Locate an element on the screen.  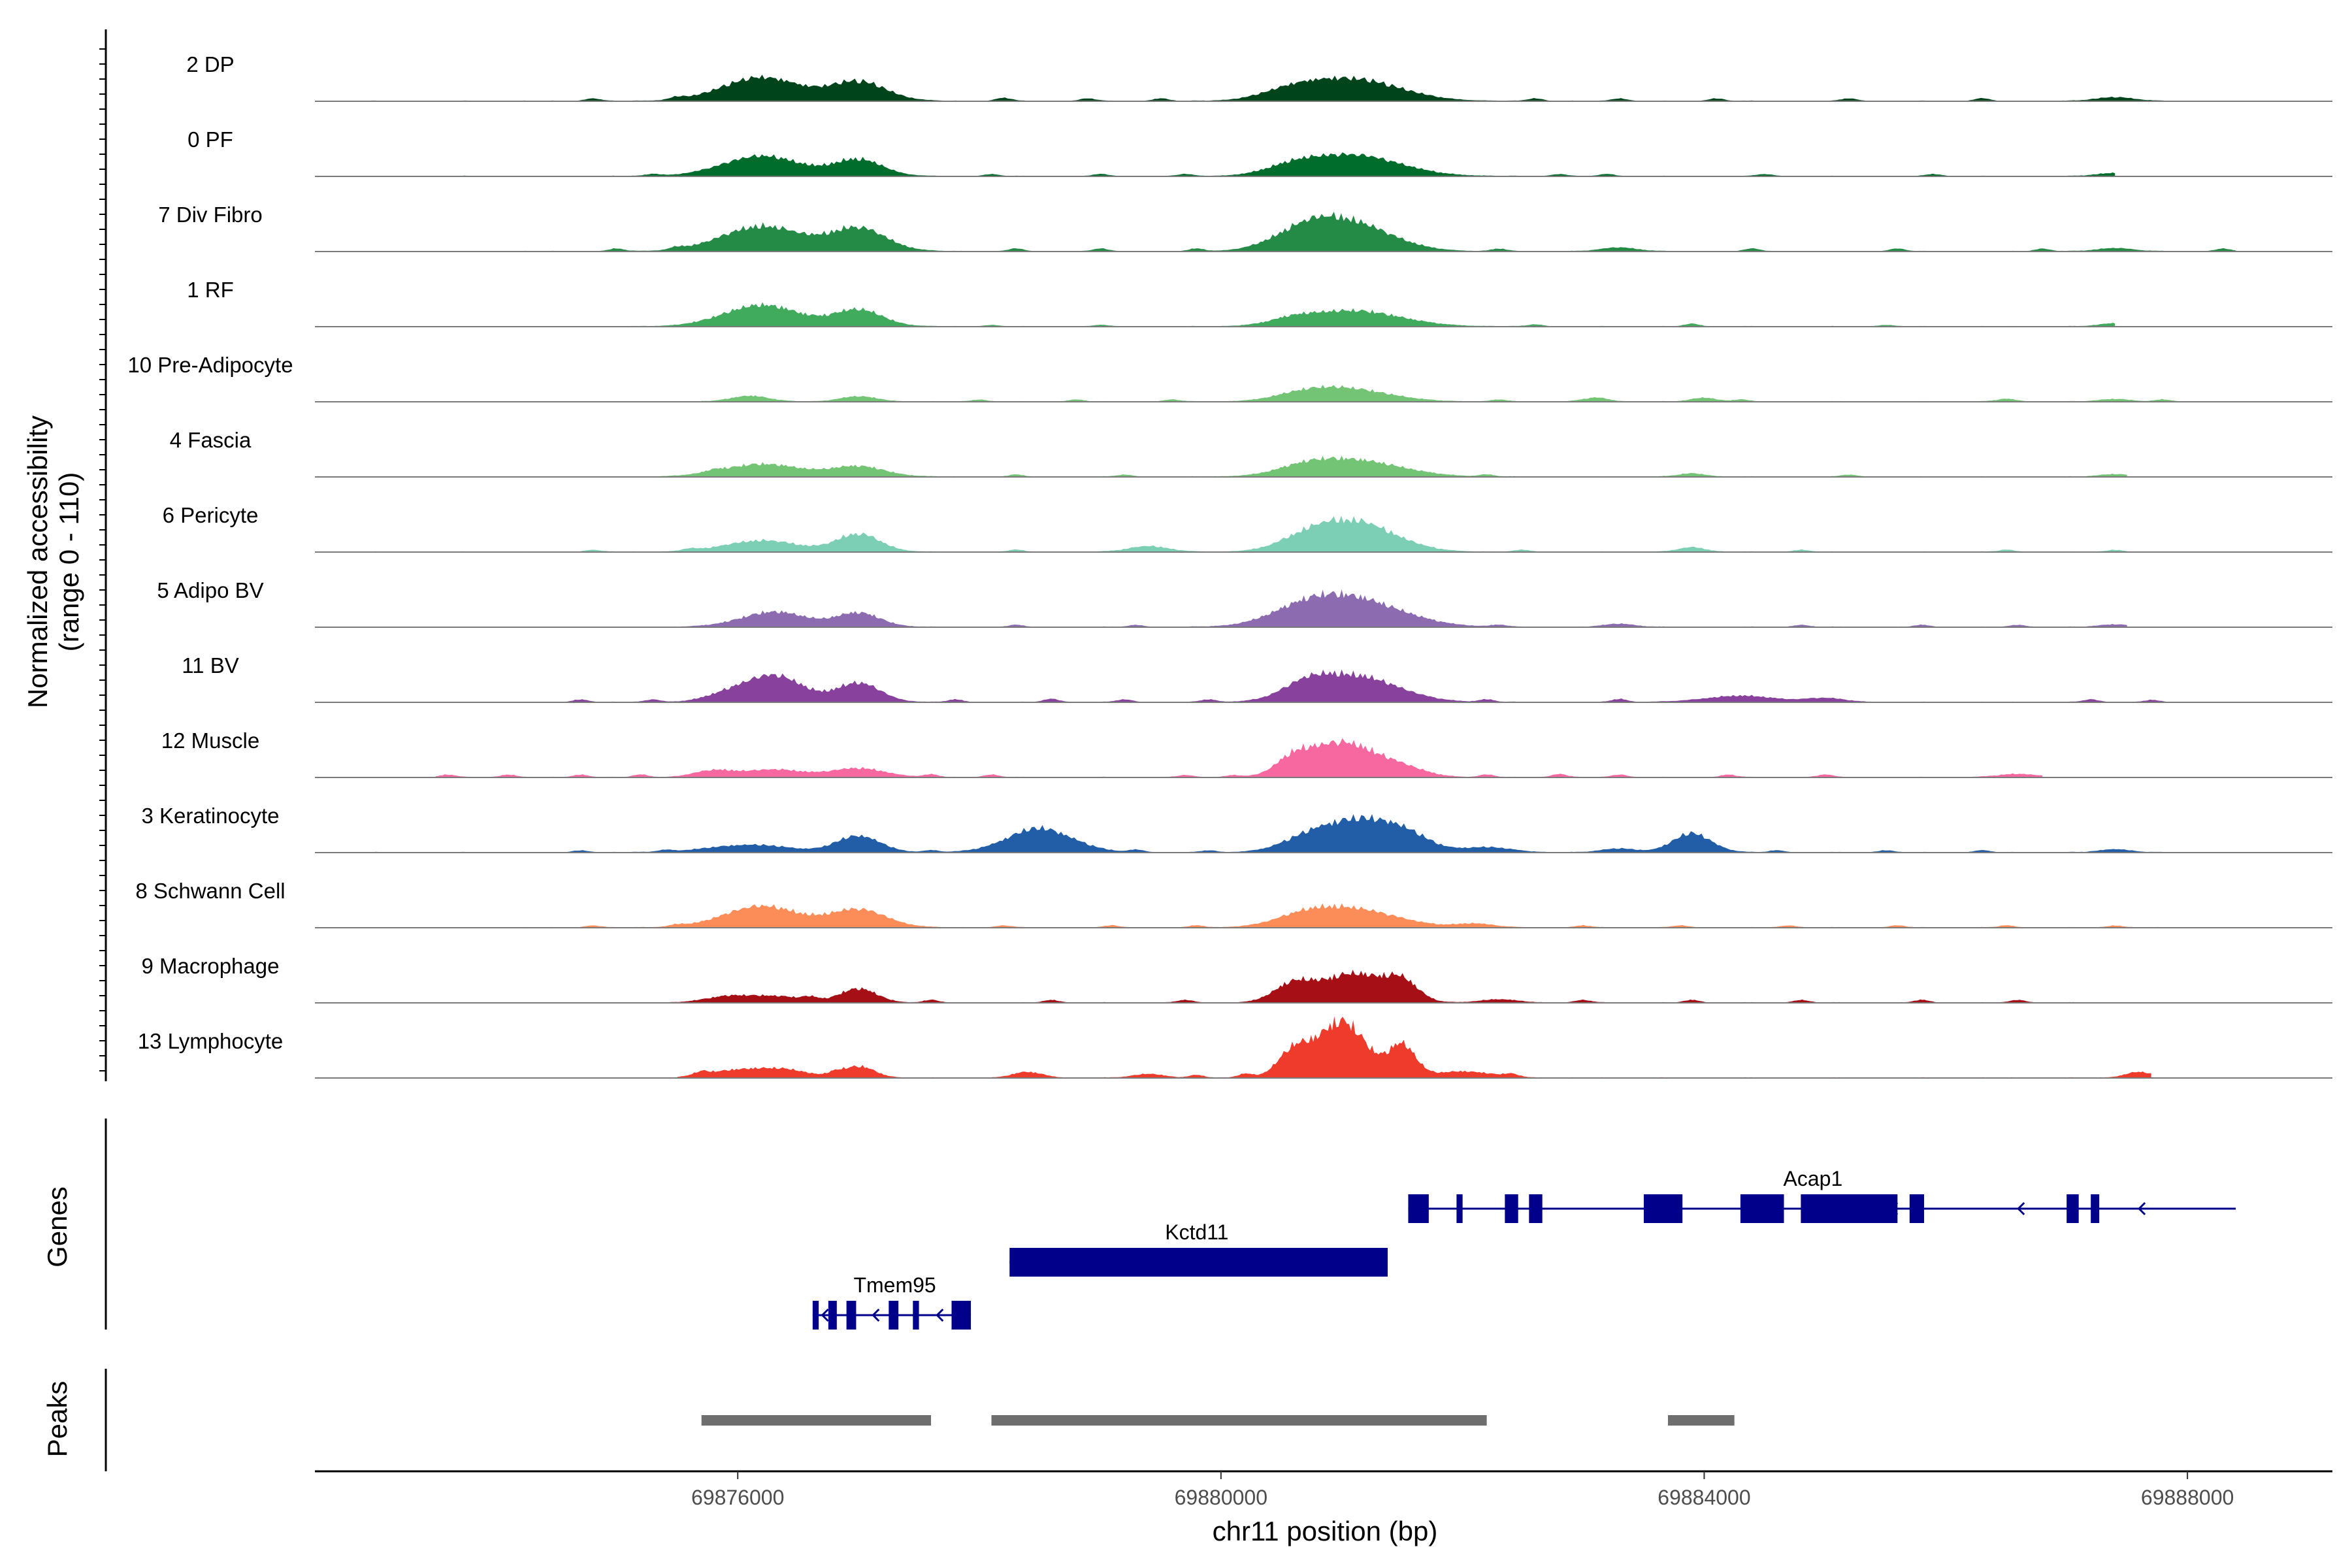
track-4: 1 RF is located at coordinates (1259, 302).